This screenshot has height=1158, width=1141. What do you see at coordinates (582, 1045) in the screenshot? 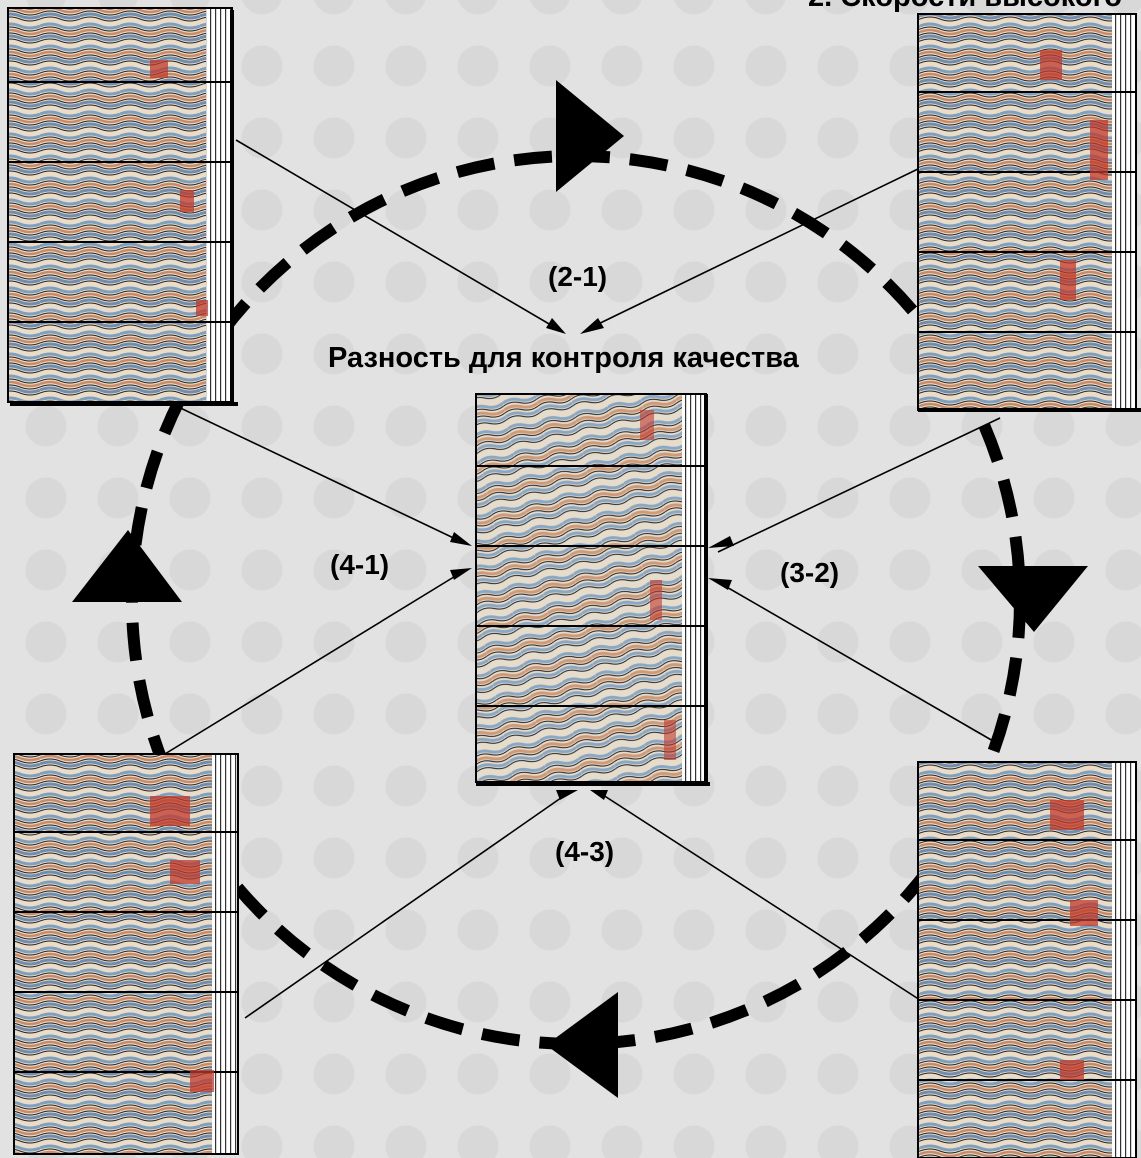
I see `big-arrow-left-icon` at bounding box center [582, 1045].